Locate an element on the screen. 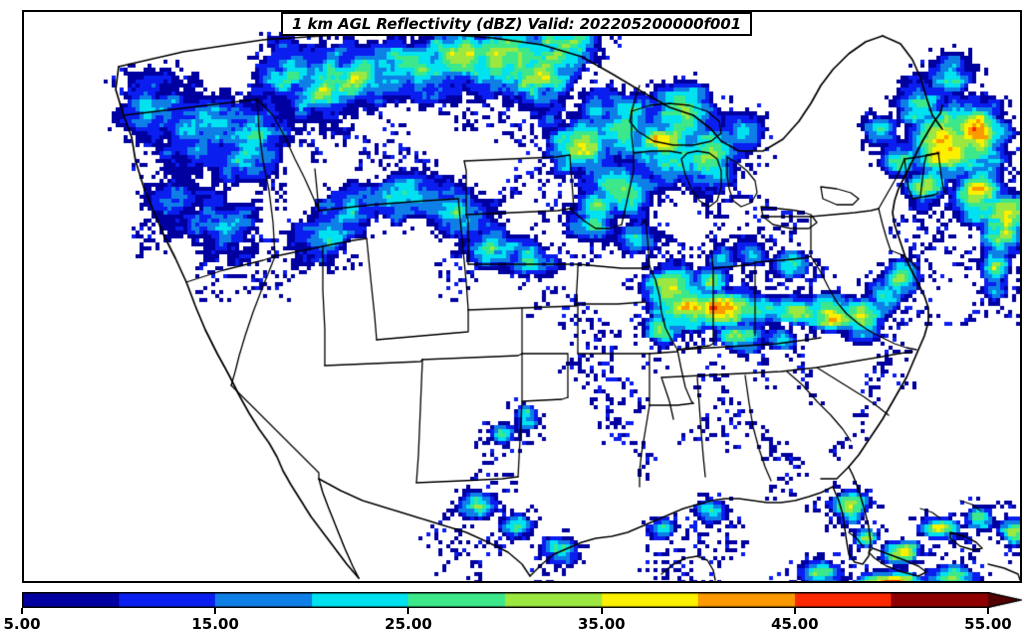 The image size is (1033, 640). colorbar-tick-label: 35.00 is located at coordinates (601, 624).